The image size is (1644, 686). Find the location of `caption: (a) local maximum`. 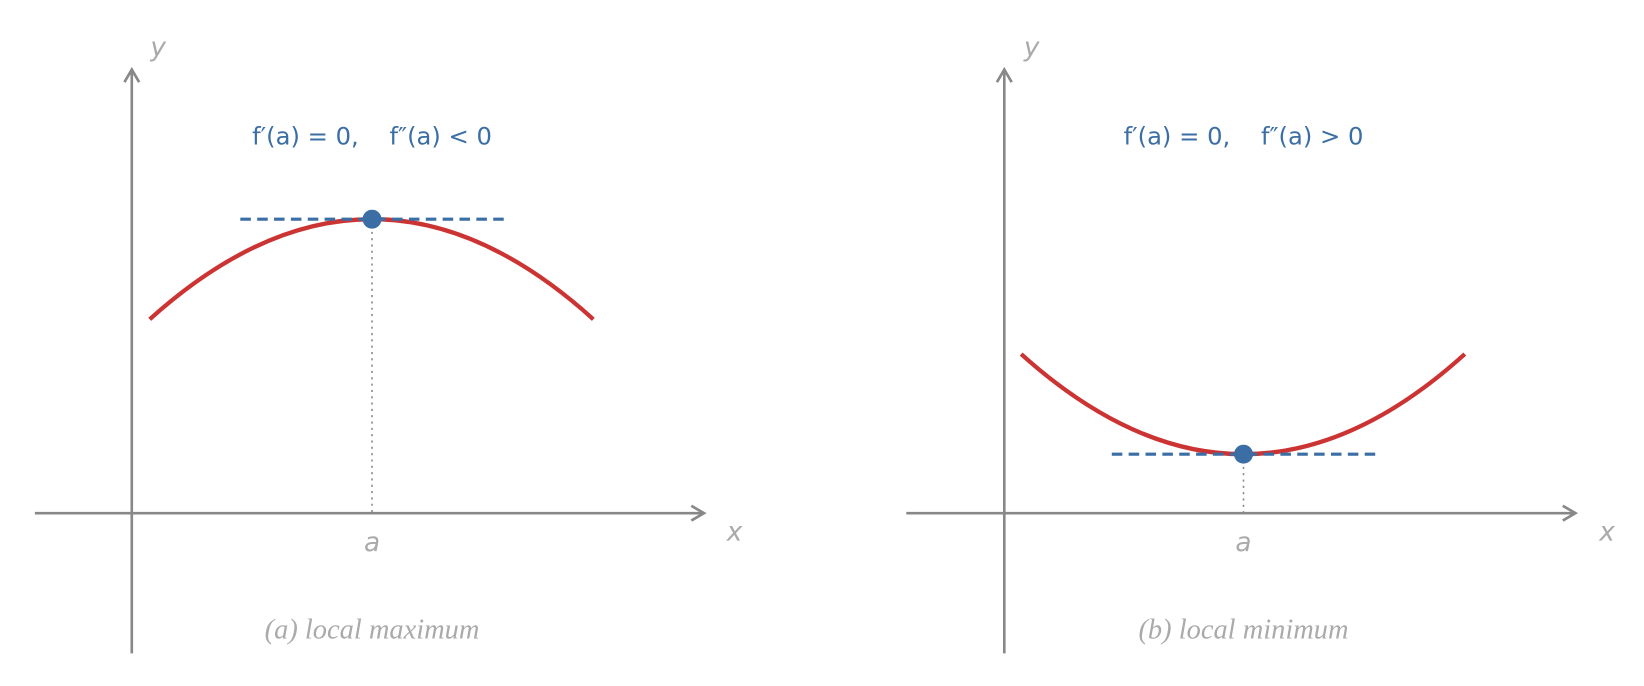

caption: (a) local maximum is located at coordinates (372, 630).